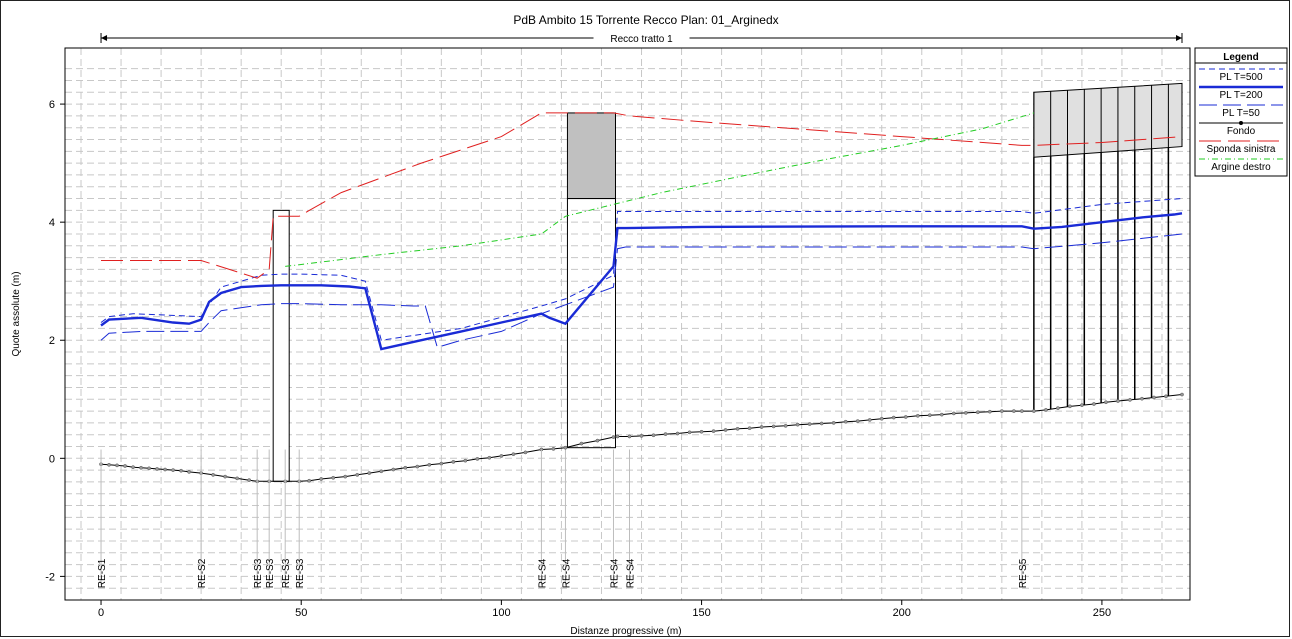  What do you see at coordinates (1241, 95) in the screenshot?
I see `legend-entry-label: PL T=200` at bounding box center [1241, 95].